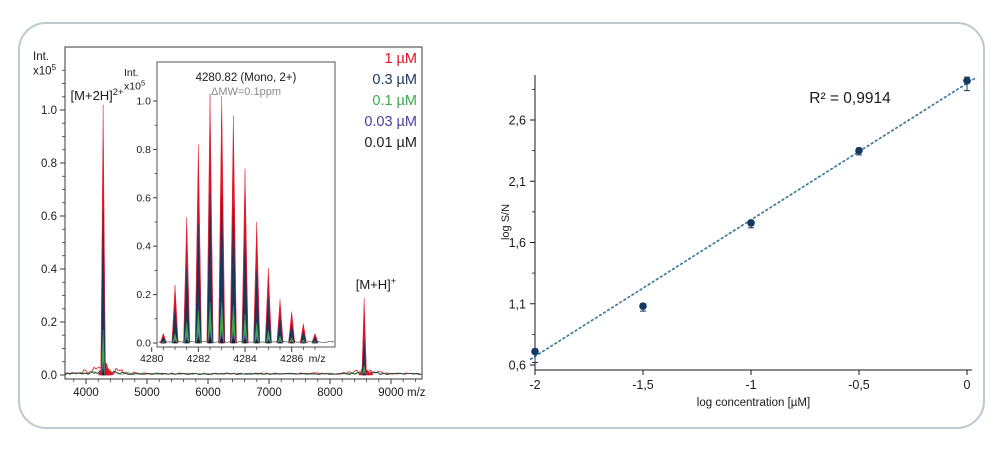 This screenshot has height=449, width=995. What do you see at coordinates (97, 95) in the screenshot?
I see `svg-text: [M+2H]2+` at bounding box center [97, 95].